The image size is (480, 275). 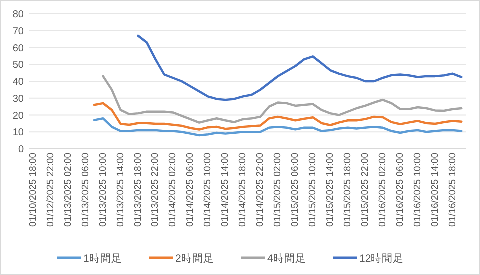 I want to click on x-tick-label: 01/15/2025 14:00, so click(x=330, y=190).